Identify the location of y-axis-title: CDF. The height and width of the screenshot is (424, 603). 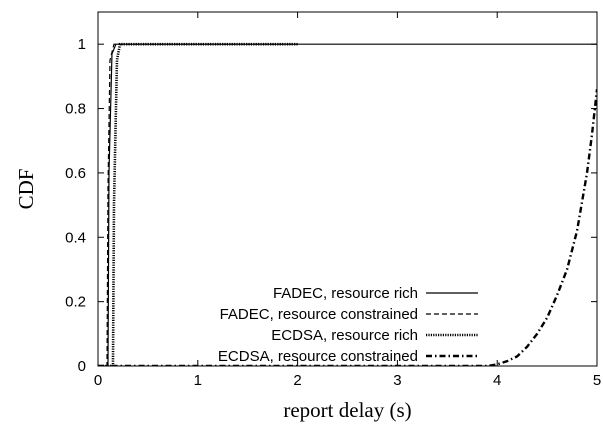
(26, 189).